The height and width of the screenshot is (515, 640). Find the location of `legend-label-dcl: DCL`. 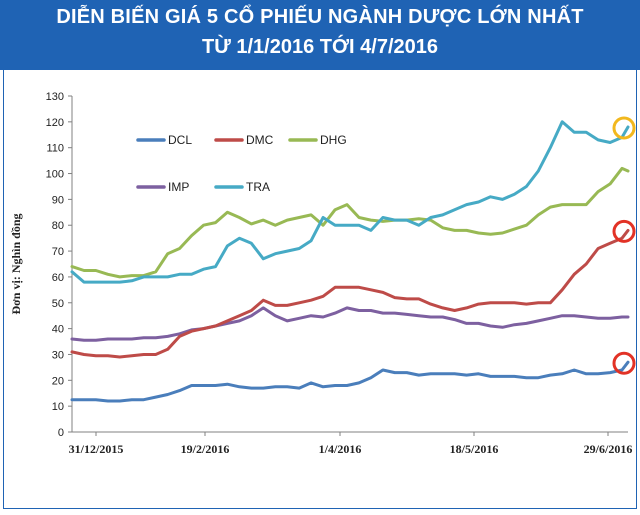

legend-label-dcl: DCL is located at coordinates (180, 140).